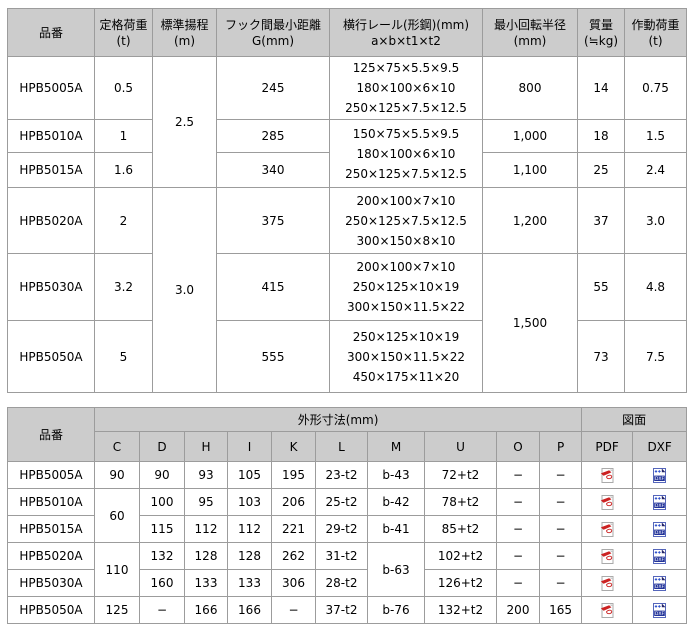  What do you see at coordinates (117, 475) in the screenshot?
I see `cell-dim-c: 90` at bounding box center [117, 475].